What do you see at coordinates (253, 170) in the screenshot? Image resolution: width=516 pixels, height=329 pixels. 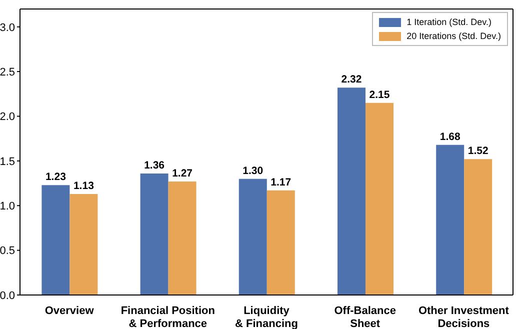 I see `data-label: 1.30` at bounding box center [253, 170].